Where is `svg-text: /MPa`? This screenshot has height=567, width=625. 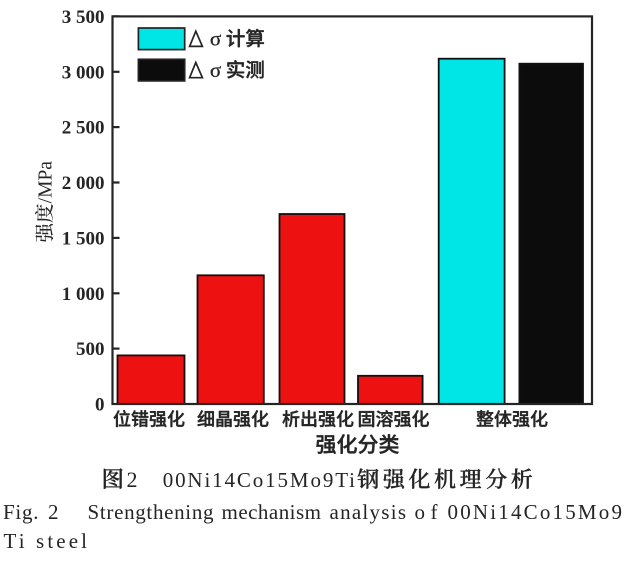 svg-text: /MPa is located at coordinates (46, 182).